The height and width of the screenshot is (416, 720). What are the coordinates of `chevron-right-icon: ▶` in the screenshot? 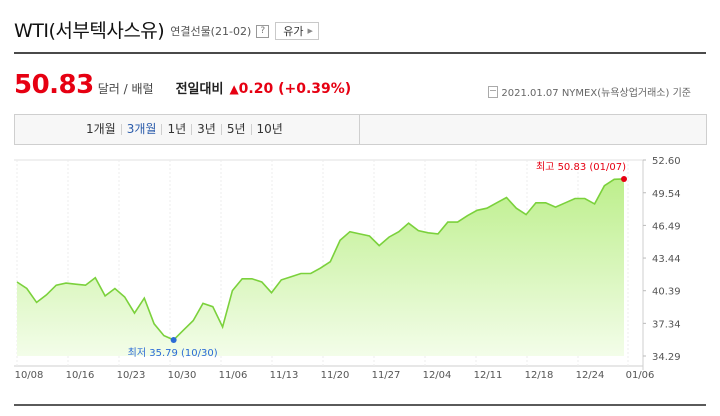 It's located at (310, 31).